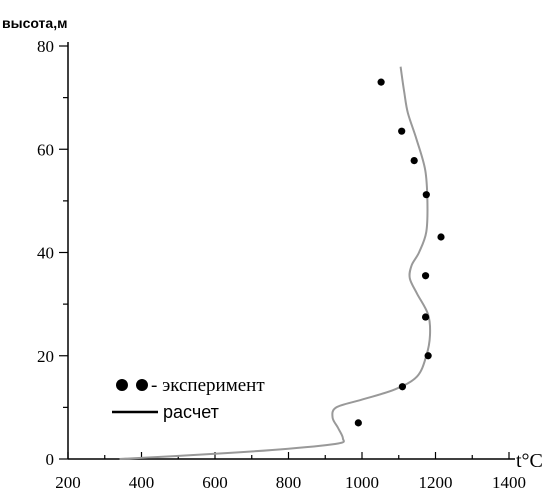 This screenshot has width=555, height=499. Describe the element at coordinates (188, 398) in the screenshot. I see `legend: - эксперимент расчет` at that location.